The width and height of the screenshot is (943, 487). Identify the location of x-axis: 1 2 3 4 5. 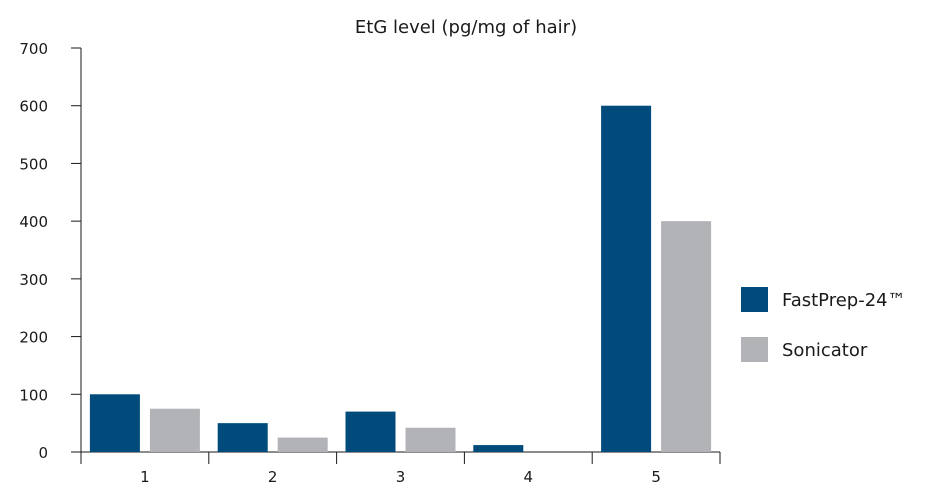
(400, 468).